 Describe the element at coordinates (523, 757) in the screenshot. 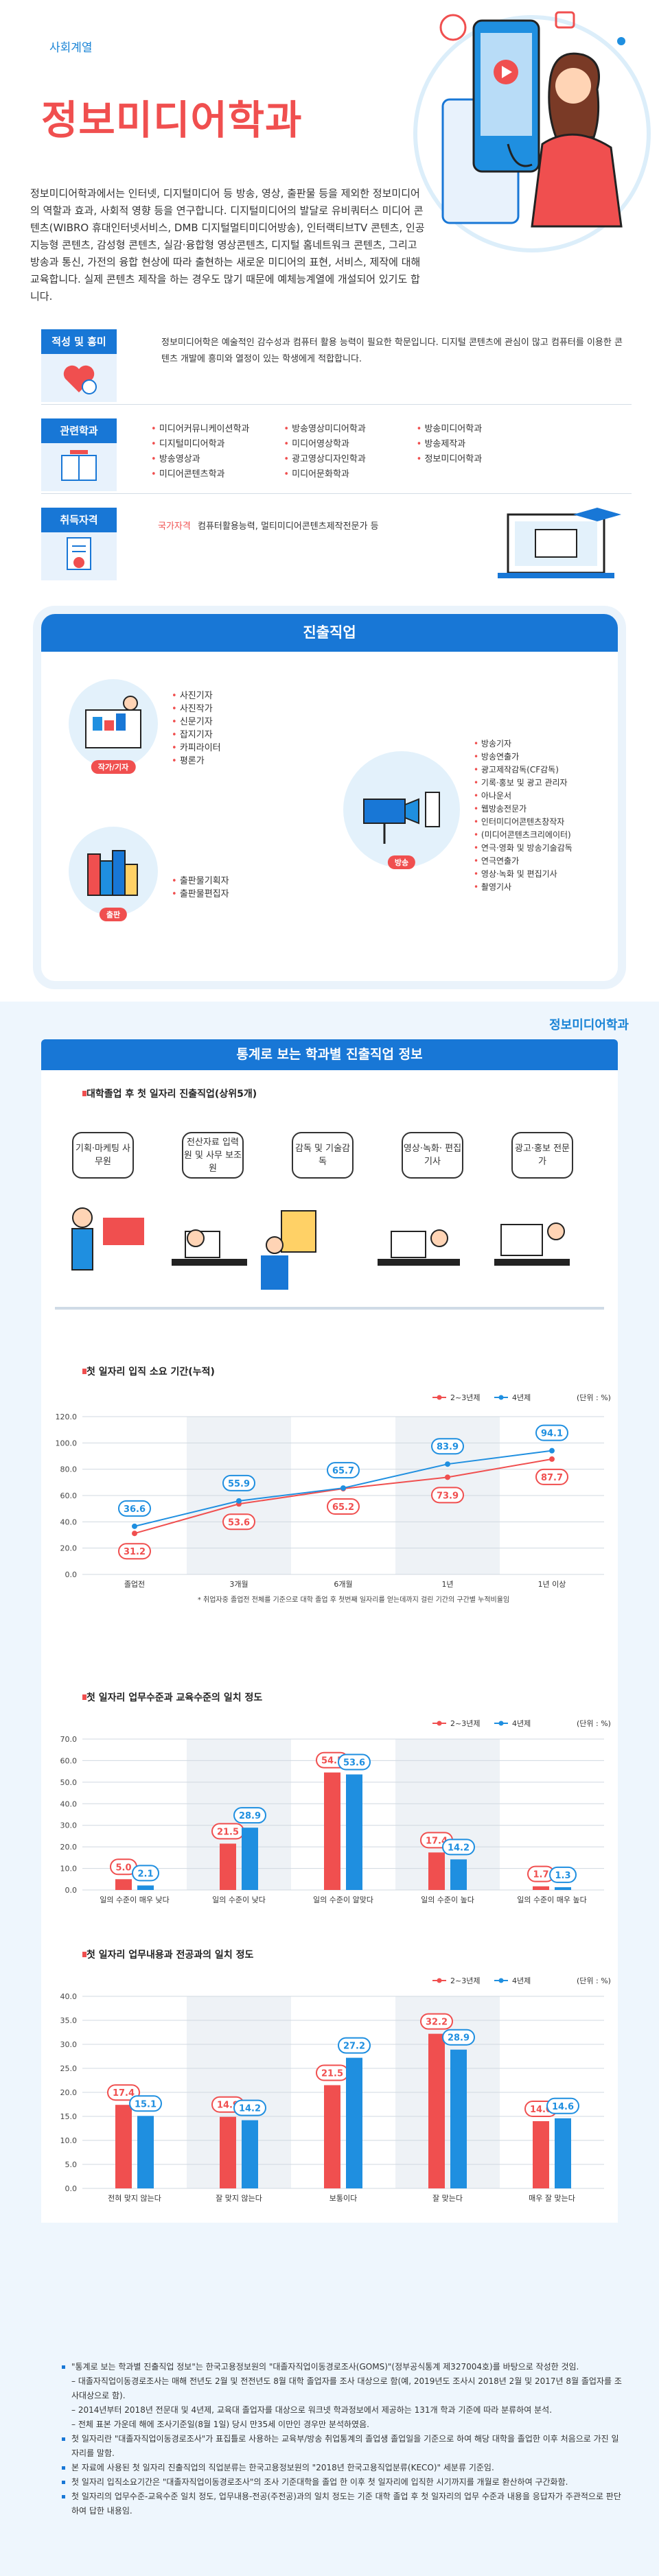

I see `job-item: 방송연출가` at that location.